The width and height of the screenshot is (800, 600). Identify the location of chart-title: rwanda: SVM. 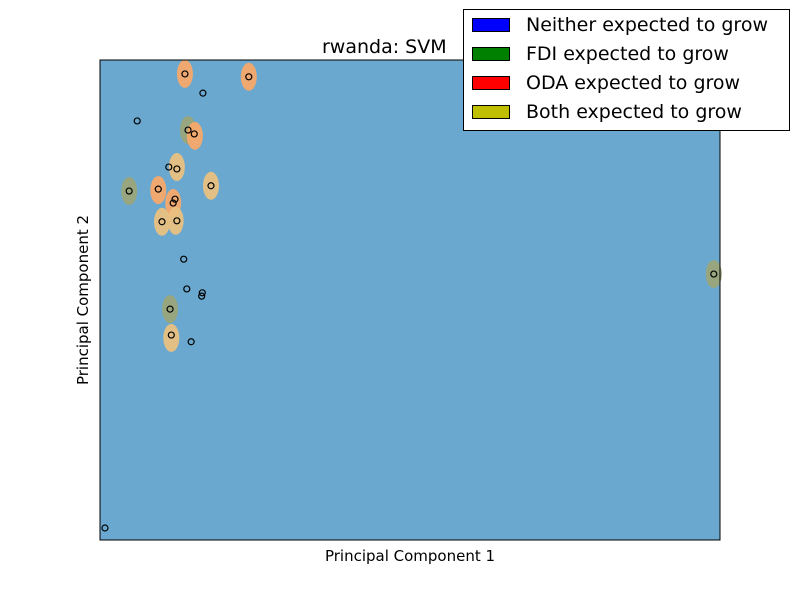
(384, 47).